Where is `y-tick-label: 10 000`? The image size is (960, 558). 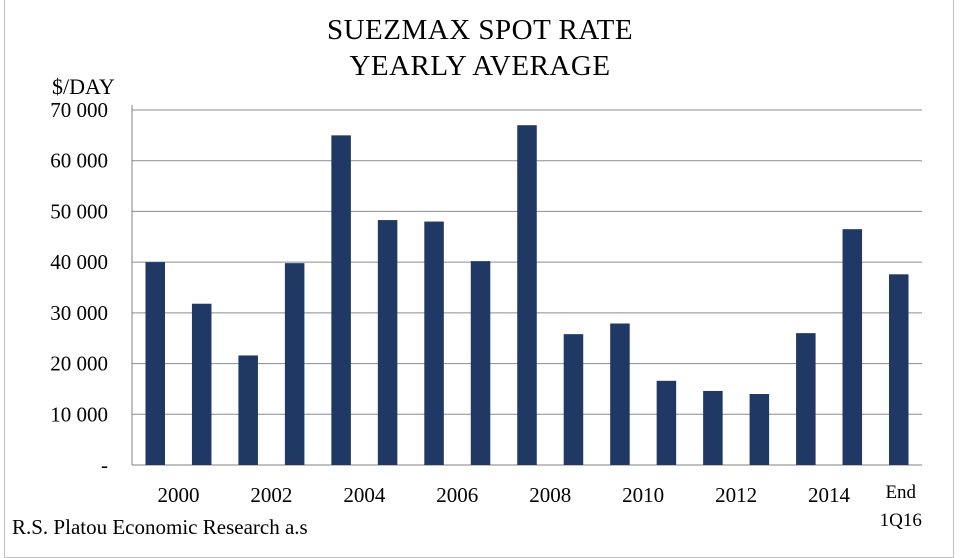
y-tick-label: 10 000 is located at coordinates (79, 414).